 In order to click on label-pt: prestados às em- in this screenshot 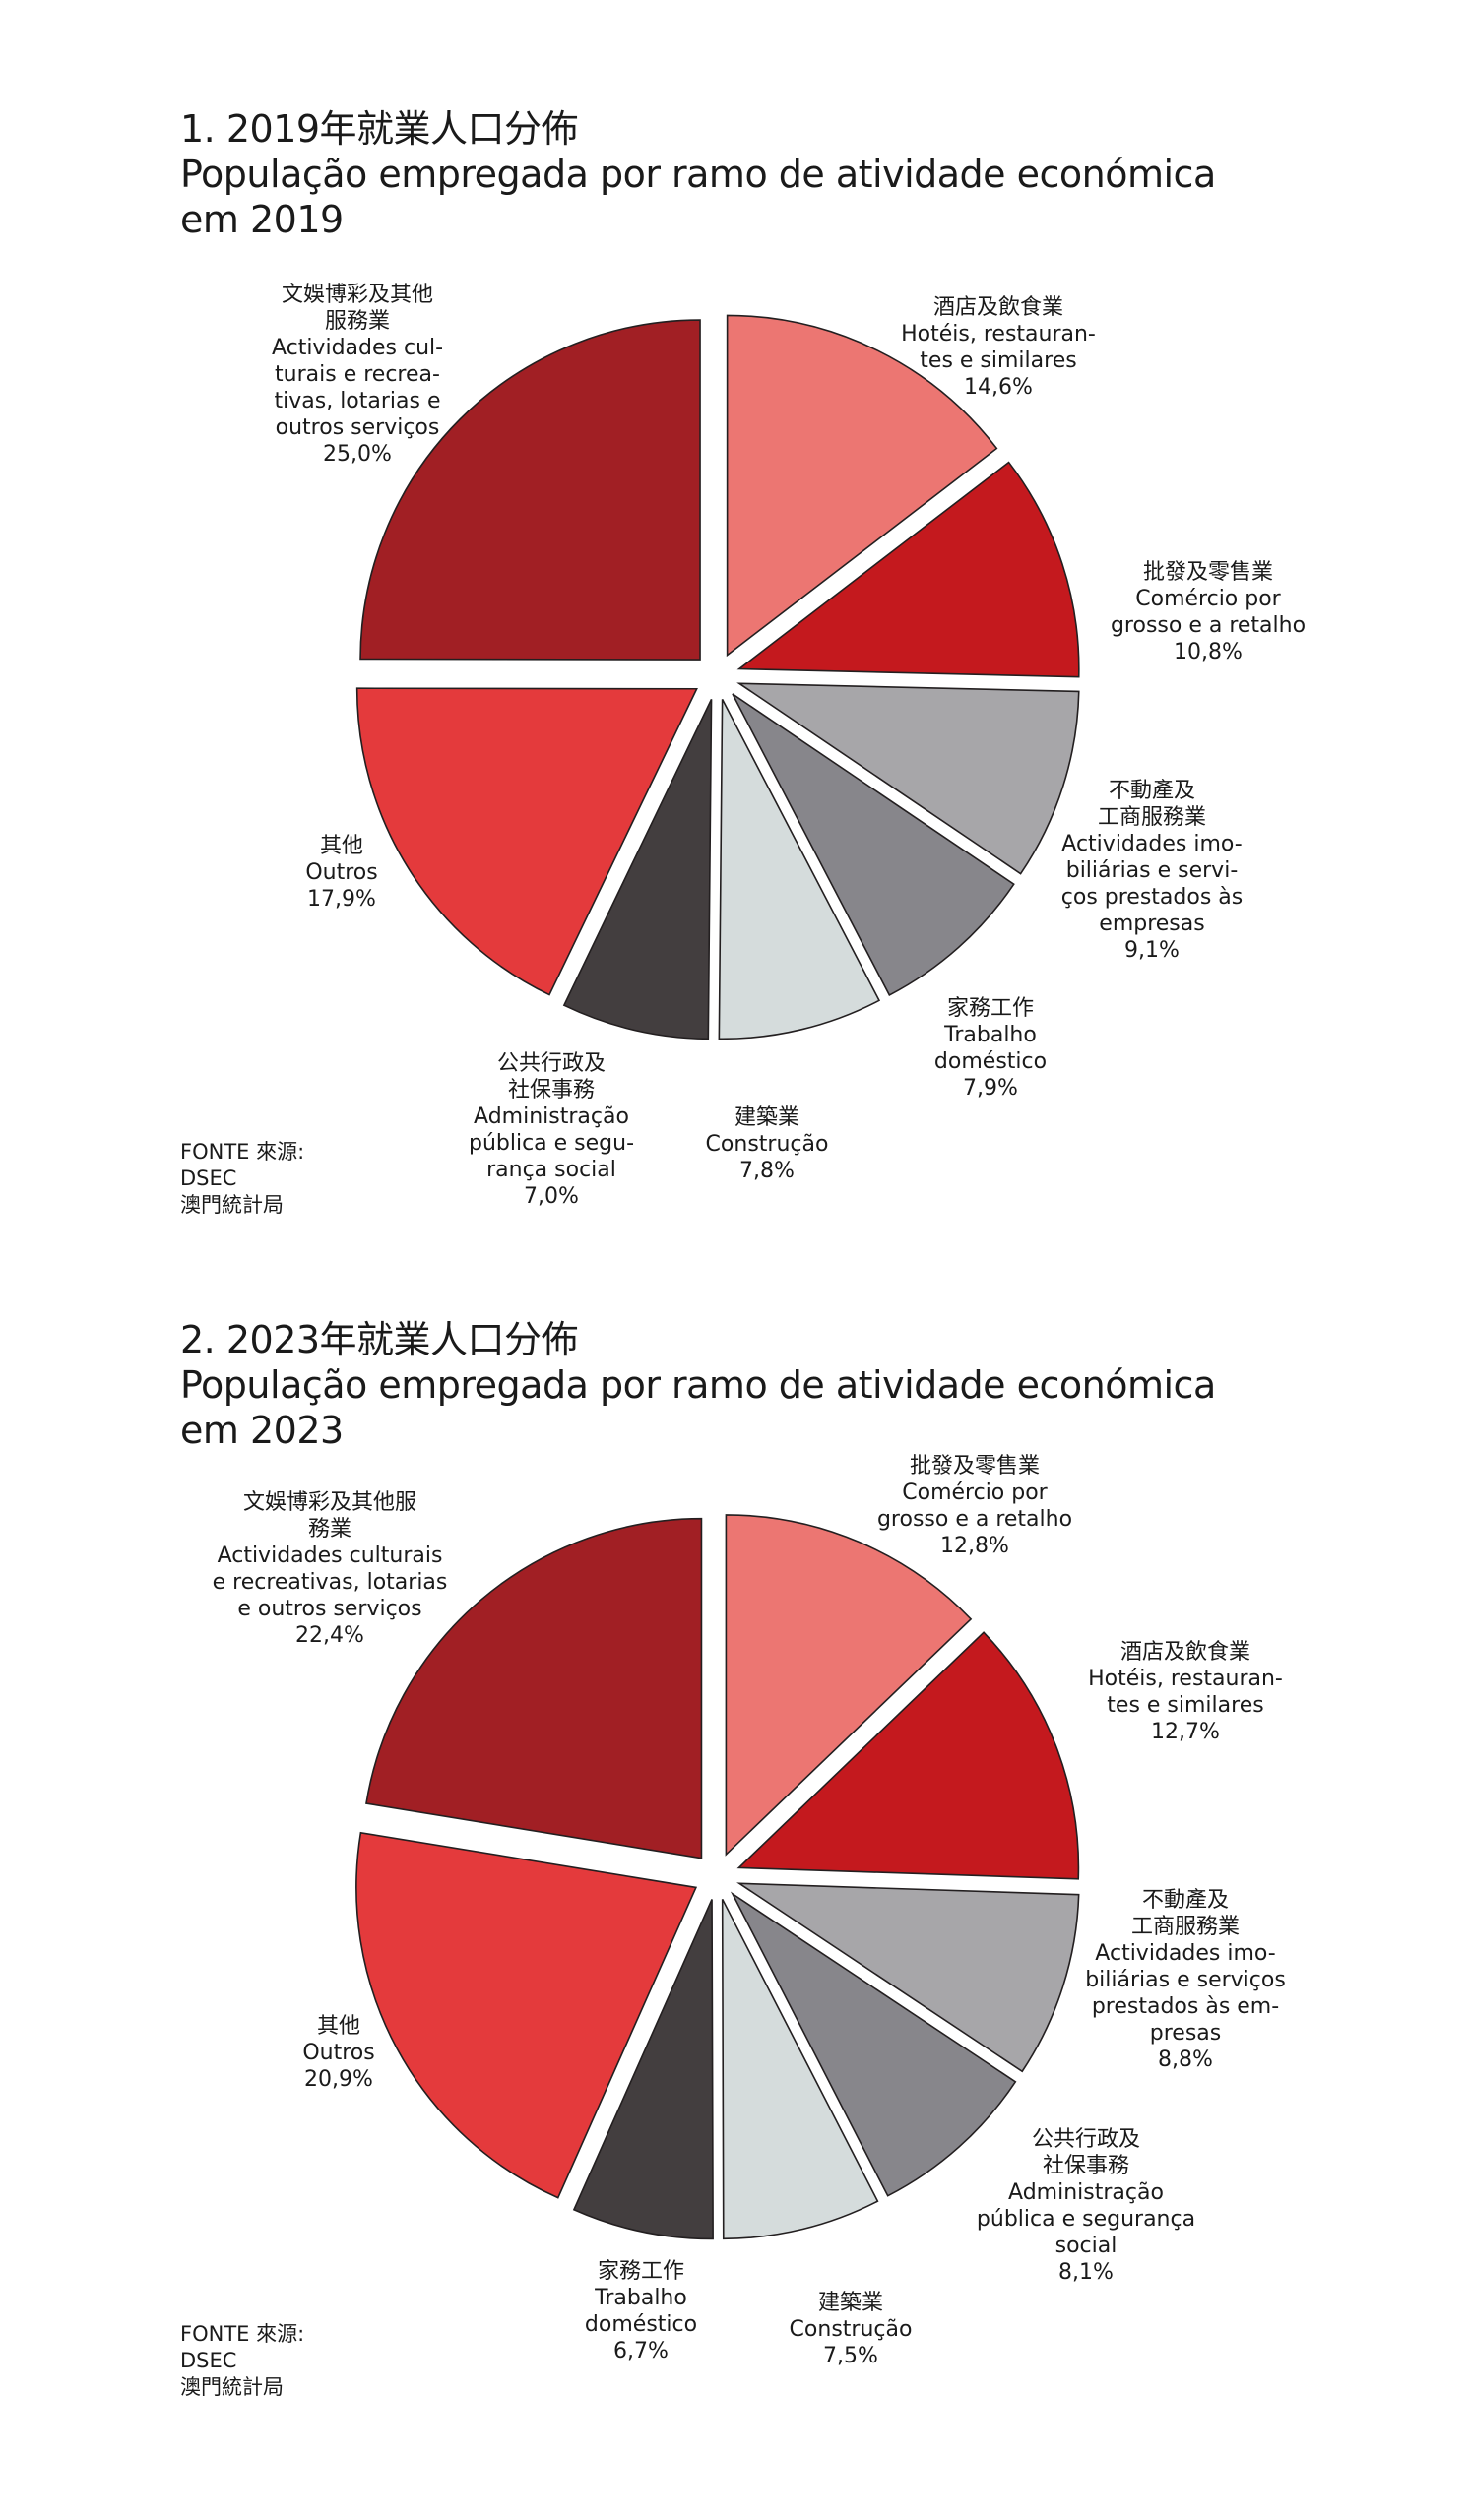, I will do `click(1185, 2006)`.